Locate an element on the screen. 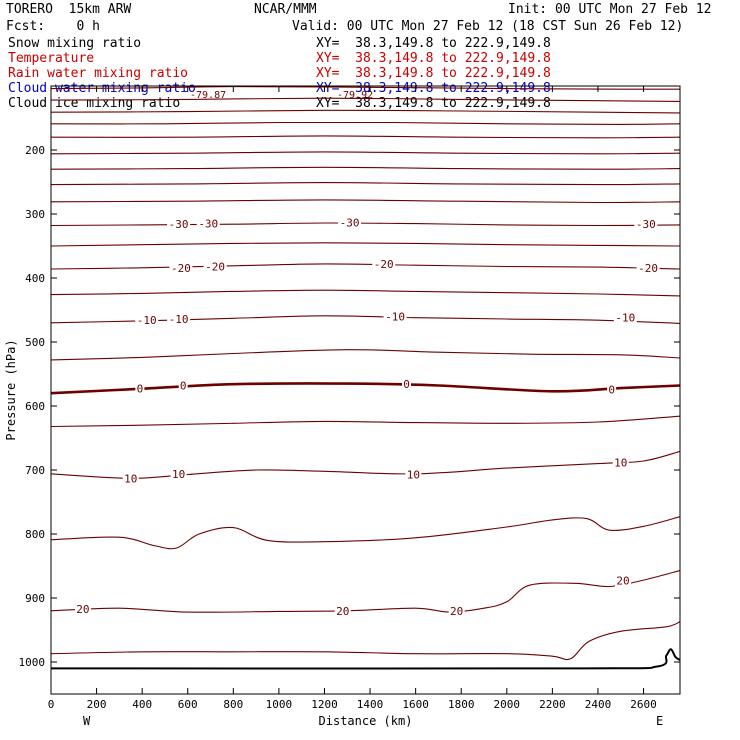 The width and height of the screenshot is (740, 740). x-tick-label: 1200 is located at coordinates (324, 704).